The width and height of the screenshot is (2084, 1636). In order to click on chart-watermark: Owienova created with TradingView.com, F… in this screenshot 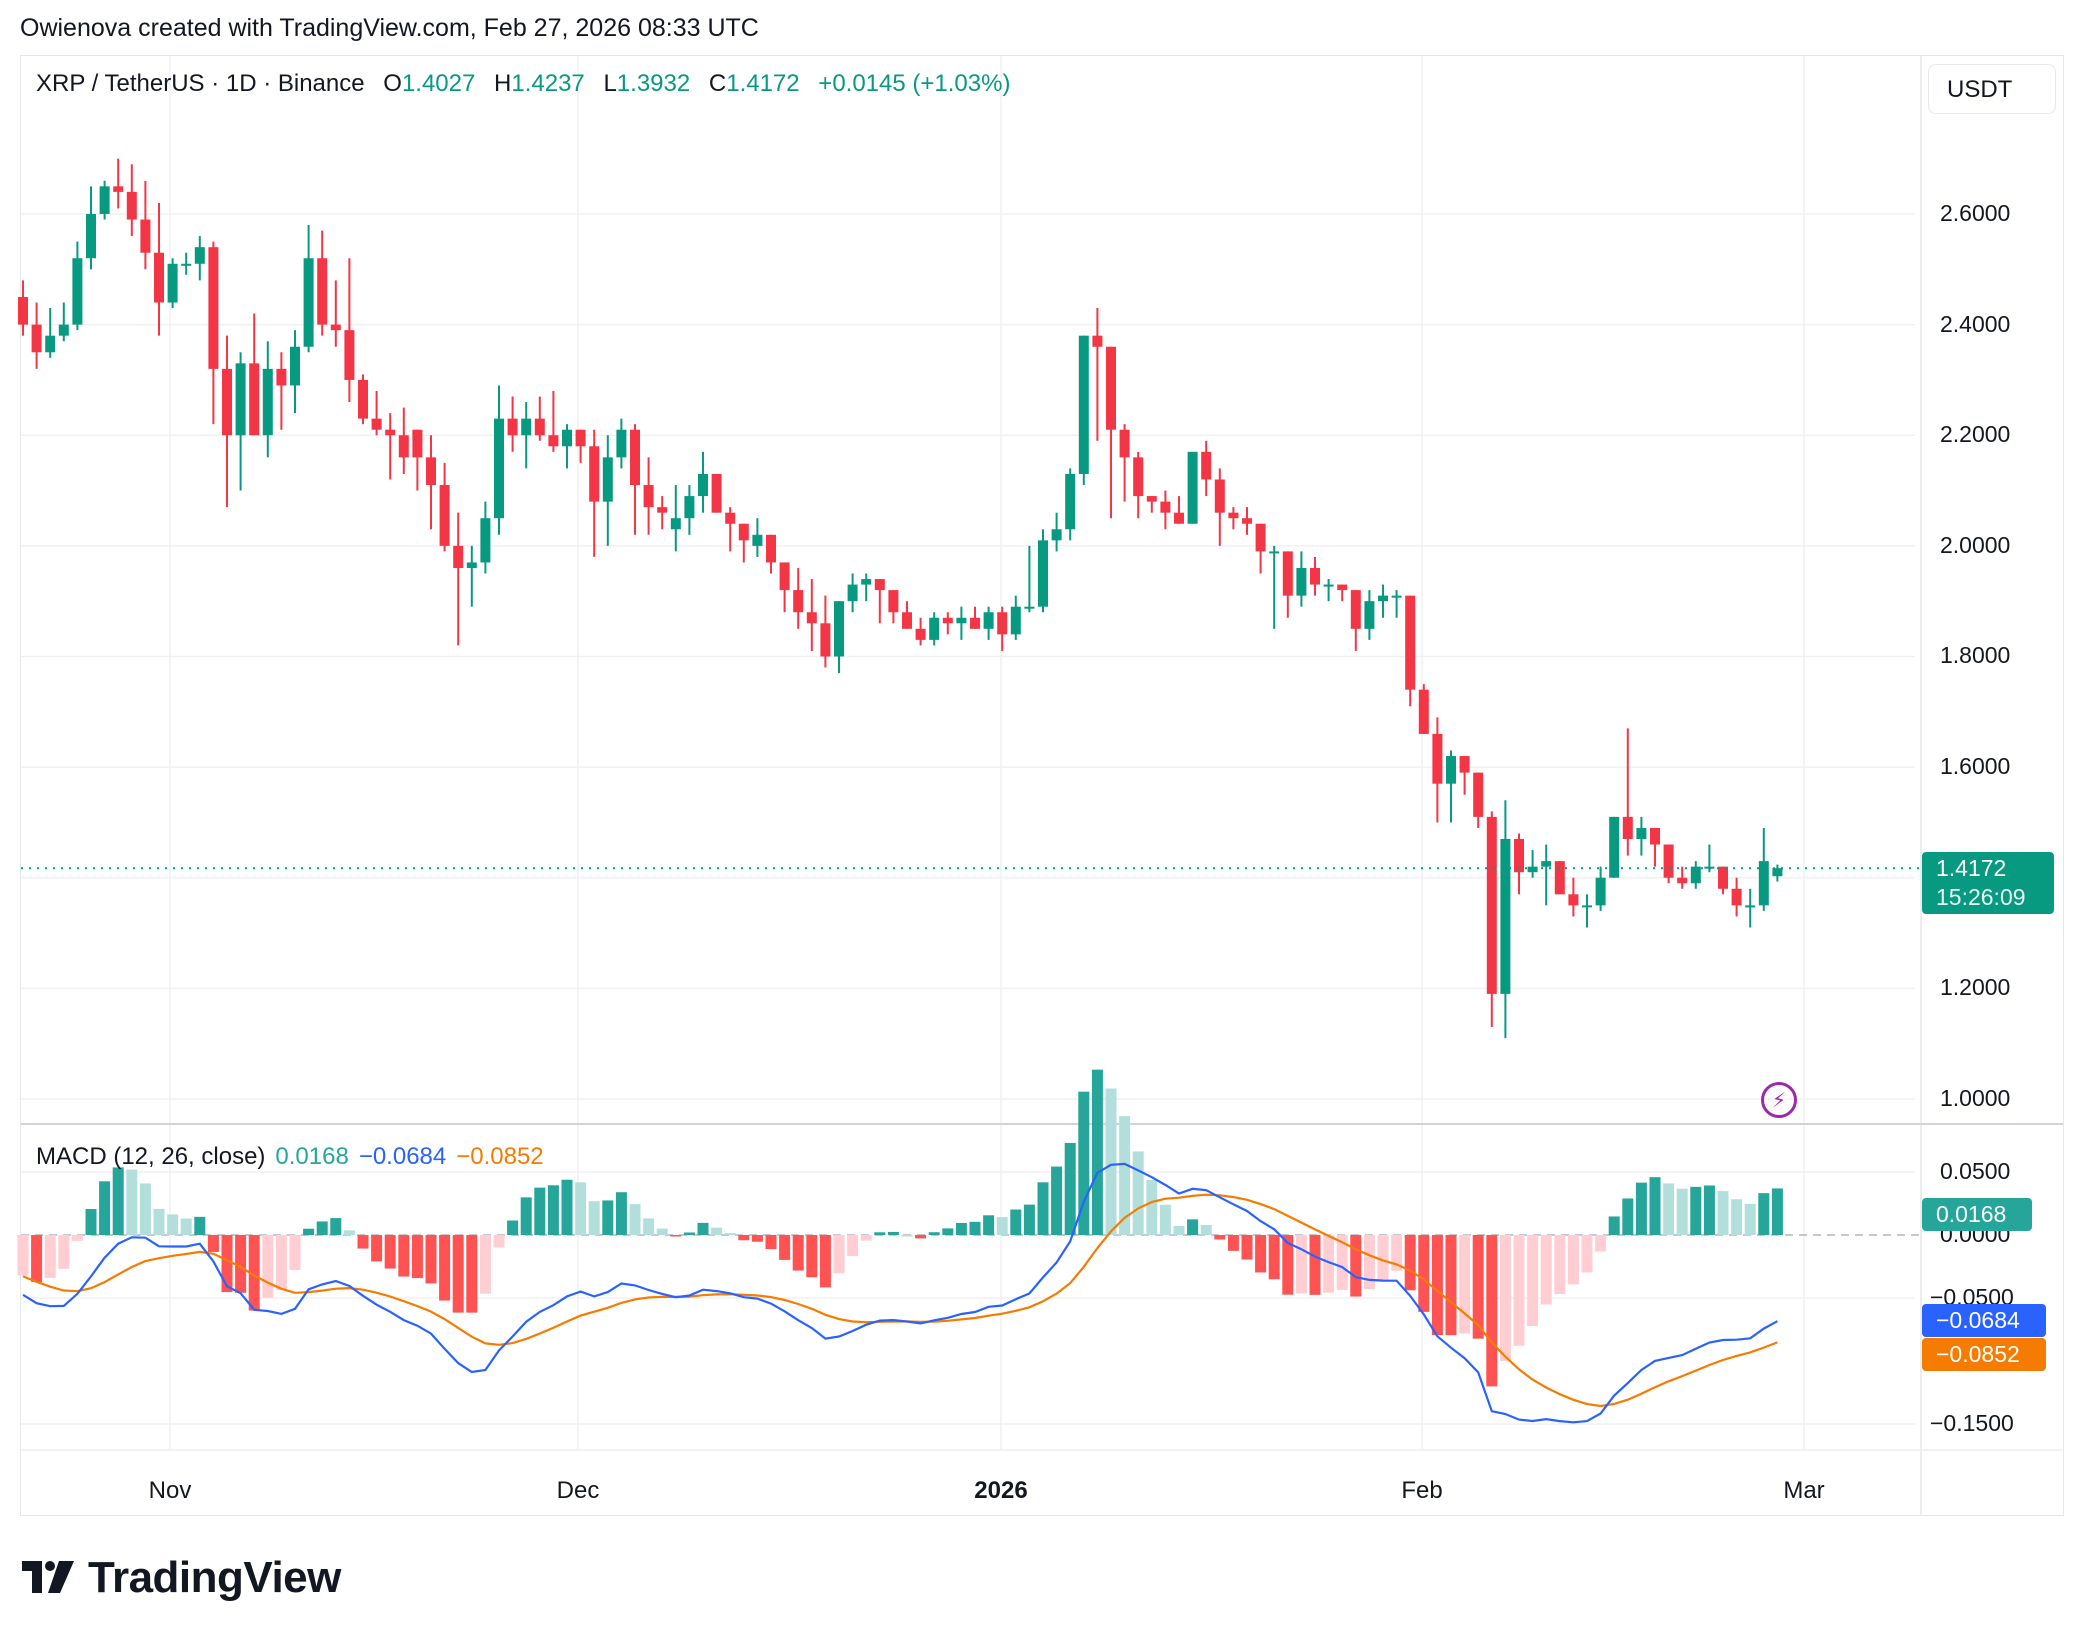, I will do `click(389, 28)`.